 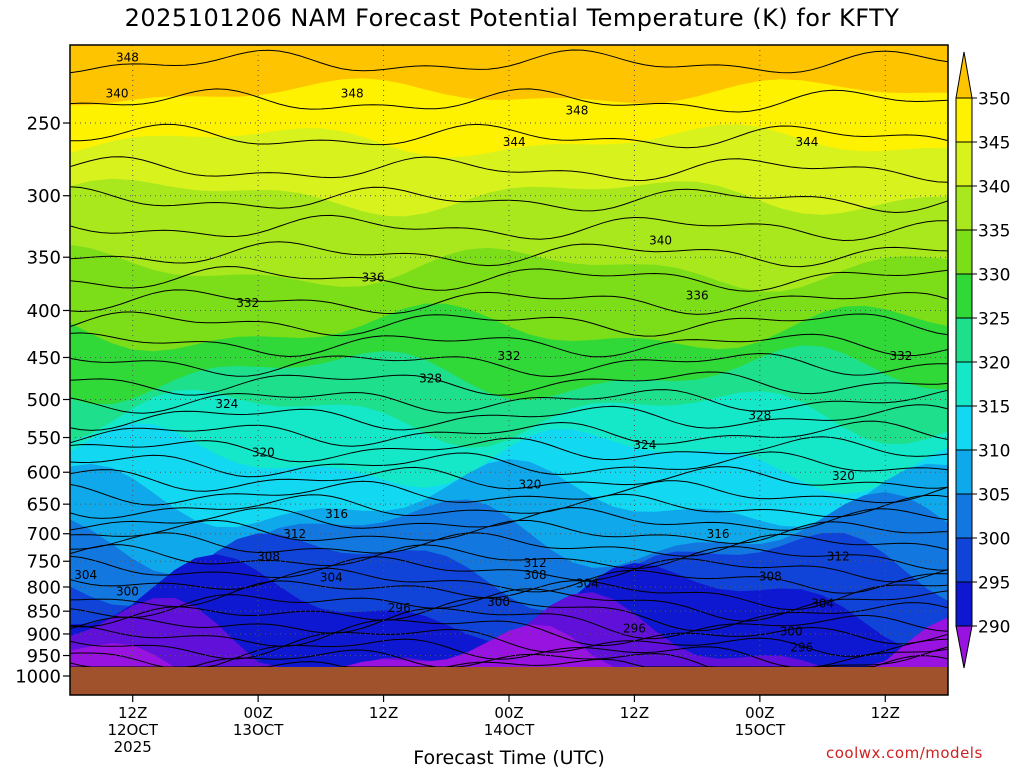 I want to click on colorbar-arrow-bottom, so click(x=964, y=647).